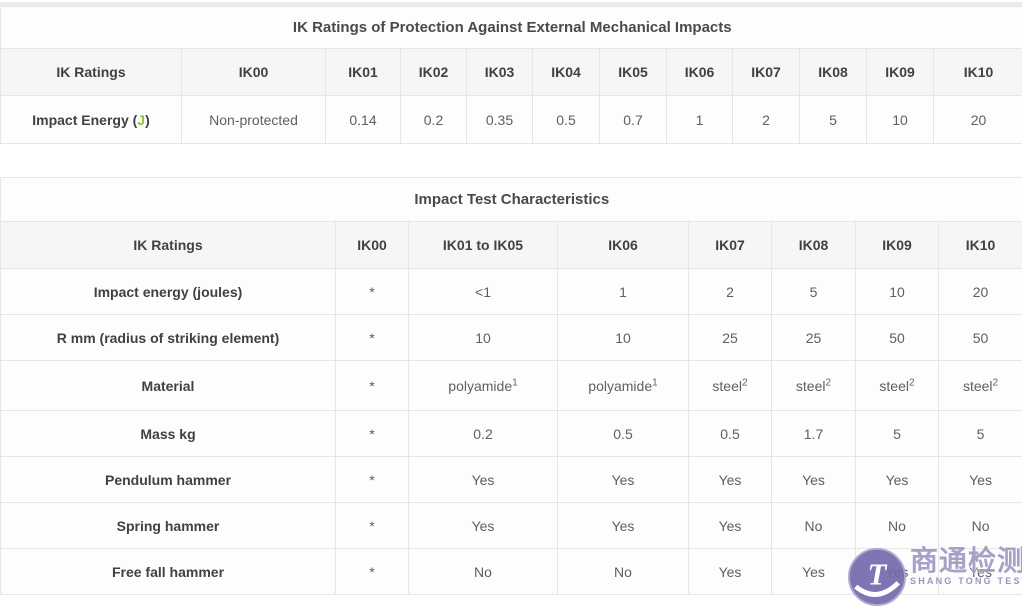 The height and width of the screenshot is (606, 1022). Describe the element at coordinates (730, 292) in the screenshot. I see `table2-value-cell: 2` at that location.